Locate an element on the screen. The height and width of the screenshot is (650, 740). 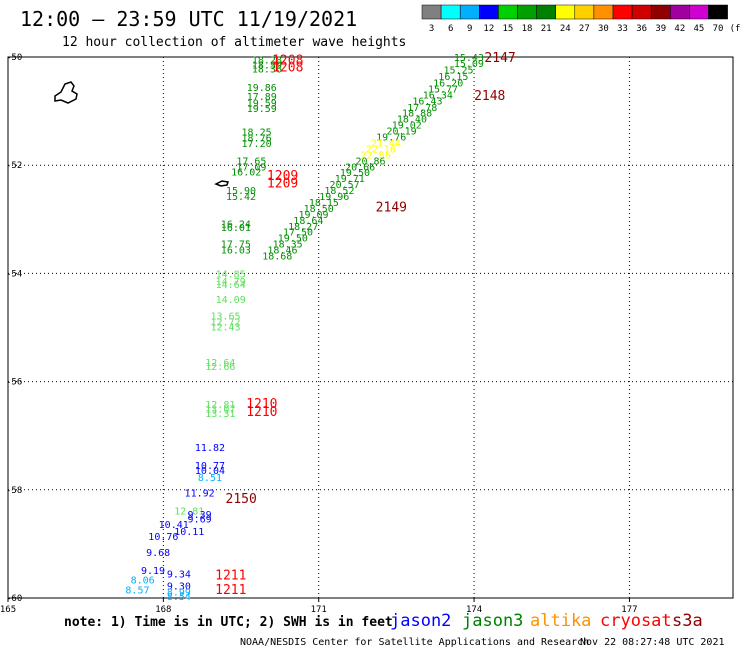
wave-height-label: 18.27 is located at coordinates (303, 227).